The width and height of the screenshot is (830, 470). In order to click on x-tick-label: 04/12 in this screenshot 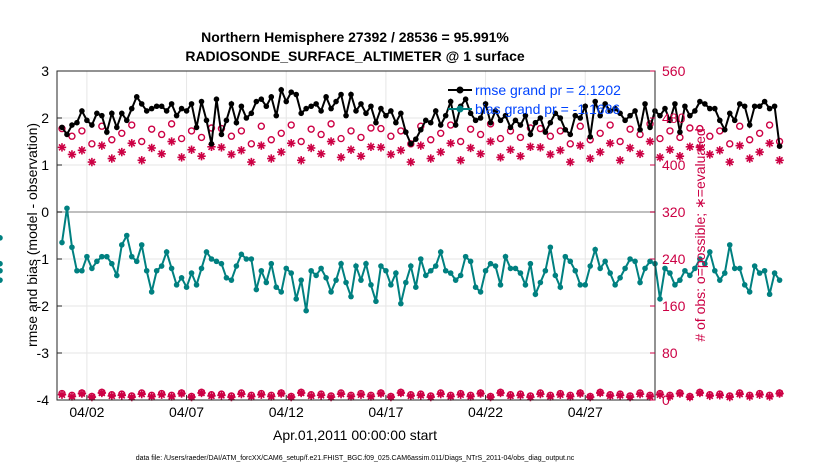, I will do `click(286, 412)`.